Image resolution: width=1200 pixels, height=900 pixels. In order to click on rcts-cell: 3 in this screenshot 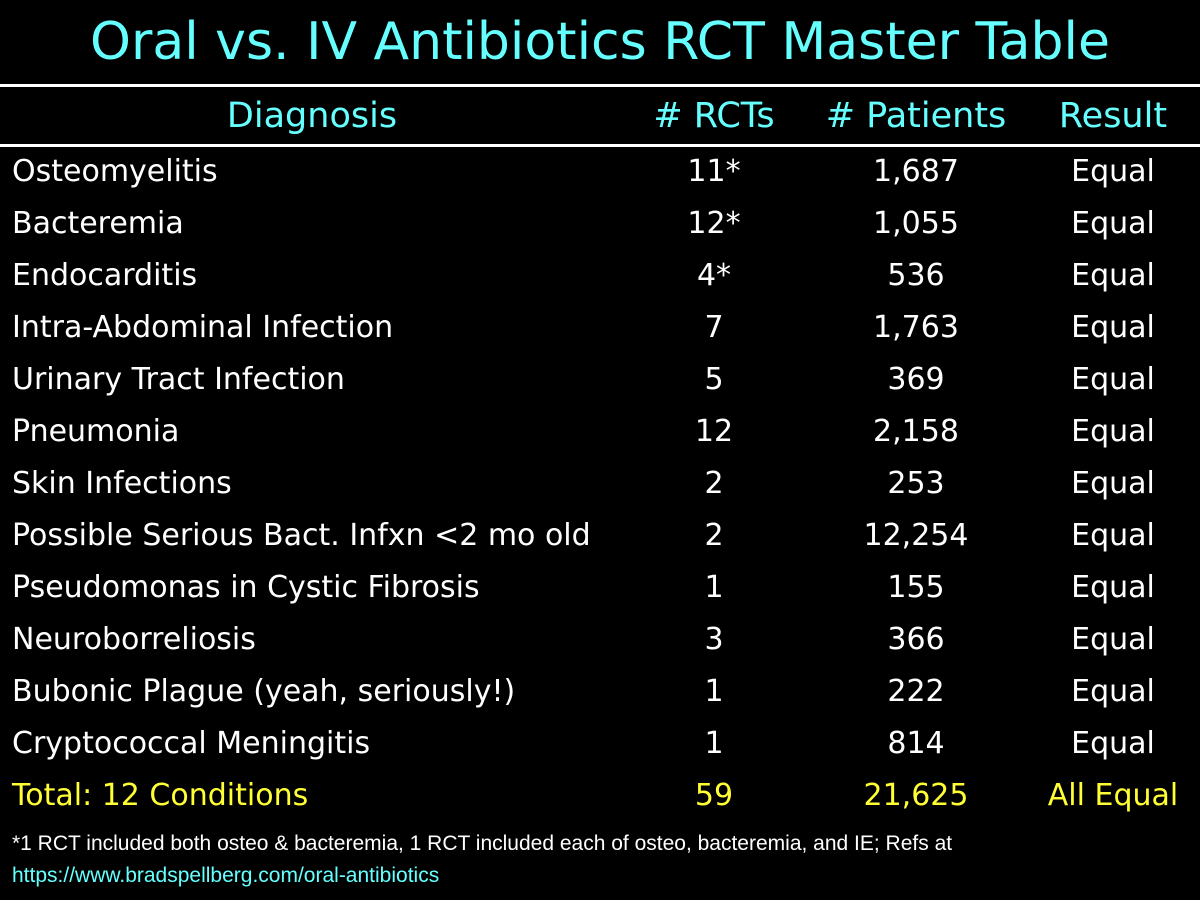, I will do `click(714, 639)`.